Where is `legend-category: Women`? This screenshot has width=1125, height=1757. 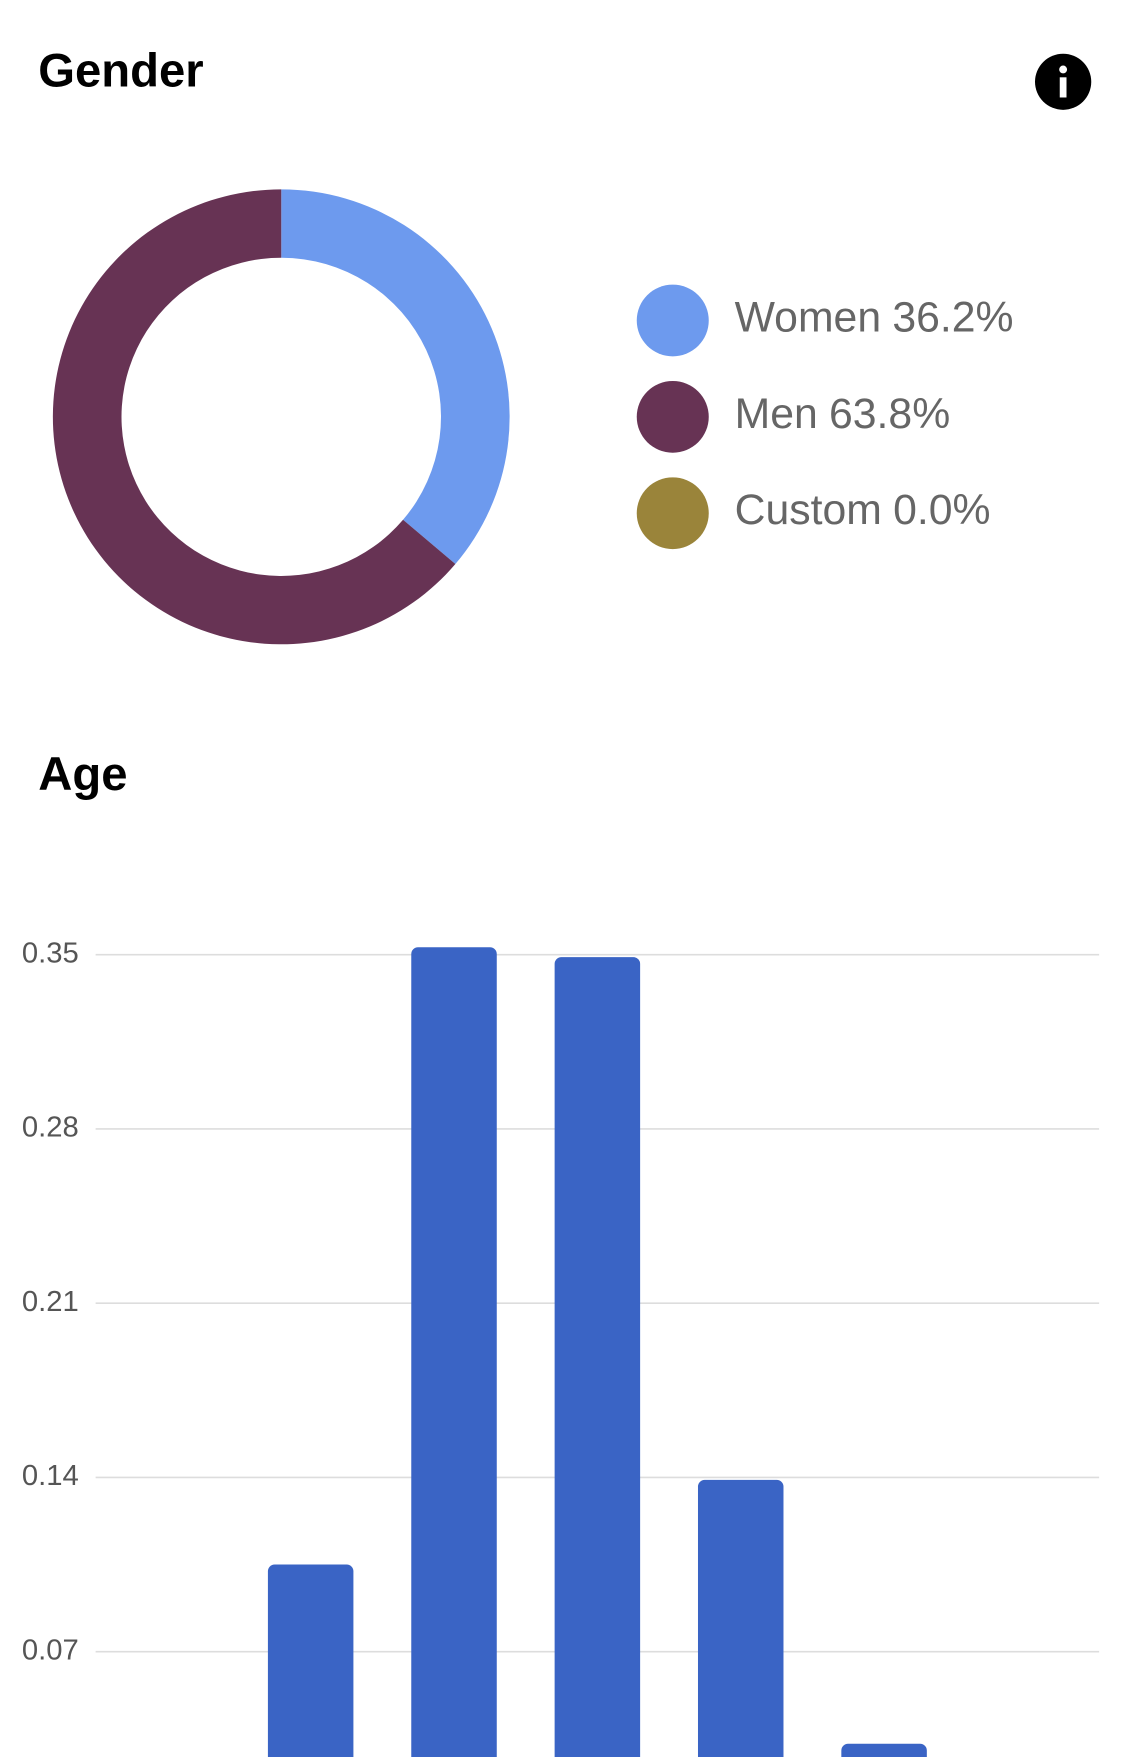
legend-category: Women is located at coordinates (808, 318).